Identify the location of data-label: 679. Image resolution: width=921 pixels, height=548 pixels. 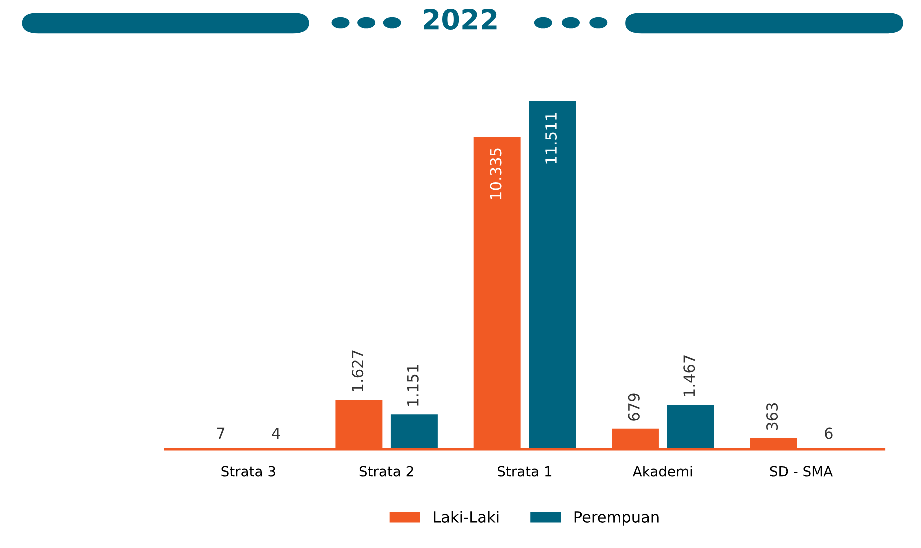
(634, 407).